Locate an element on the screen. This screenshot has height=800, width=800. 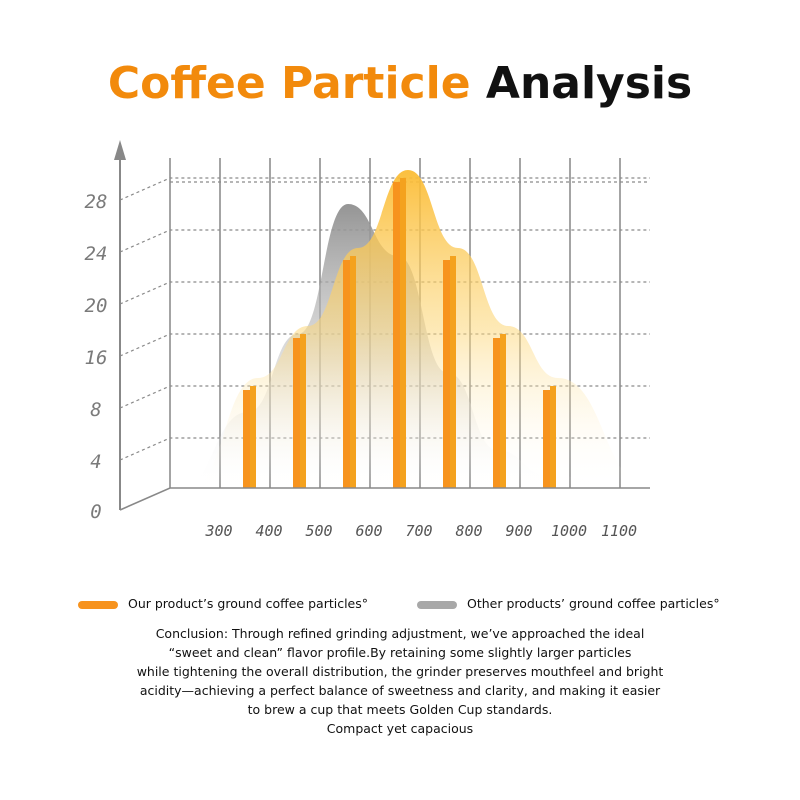
legend-ours: Our product’s ground coffee particles° is located at coordinates (223, 603).